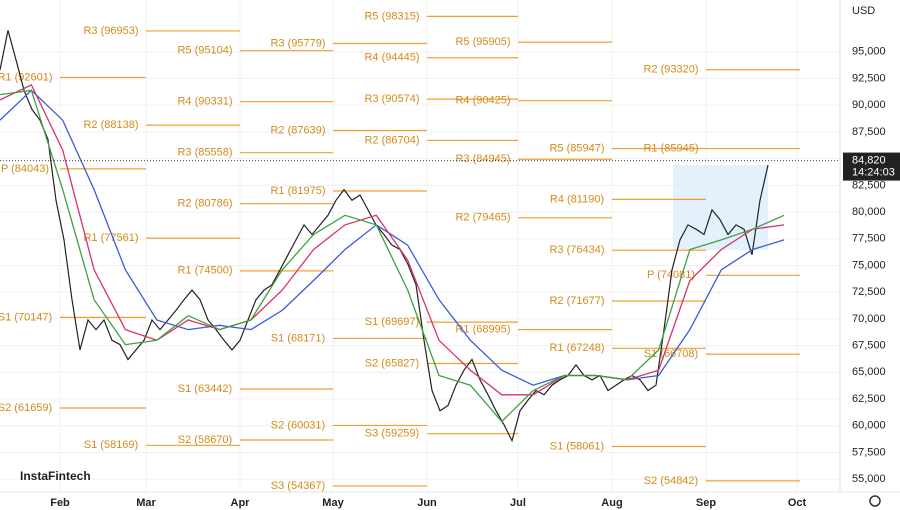 This screenshot has height=510, width=900. Describe the element at coordinates (482, 159) in the screenshot. I see `pivot-label: R3 (84945)` at that location.